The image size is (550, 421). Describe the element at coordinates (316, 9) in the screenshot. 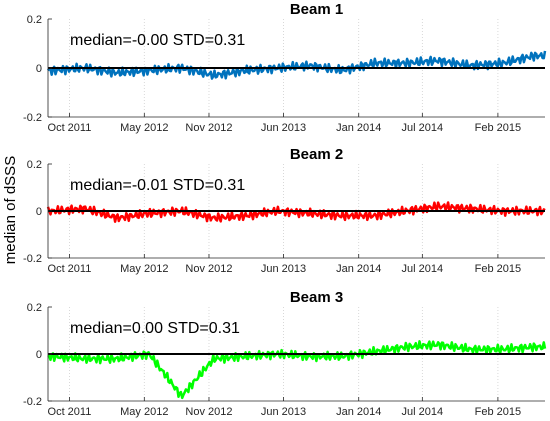

I see `panel-title: Beam 1` at that location.